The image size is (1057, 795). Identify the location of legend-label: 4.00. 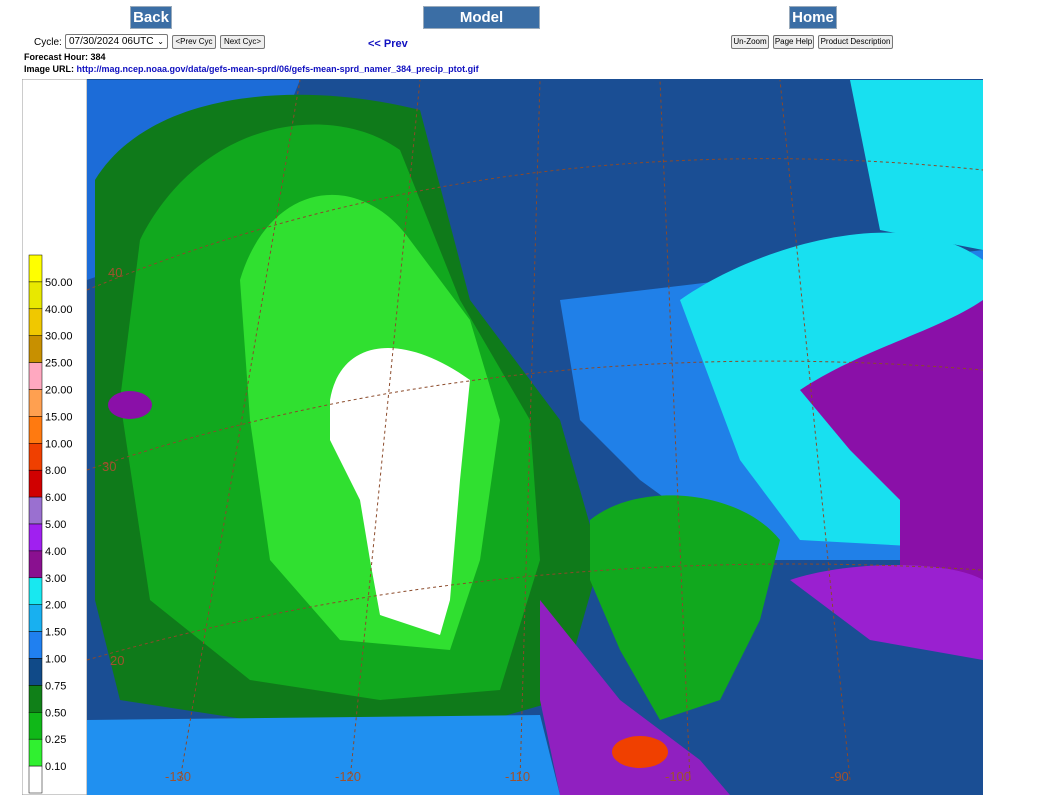
(55, 552).